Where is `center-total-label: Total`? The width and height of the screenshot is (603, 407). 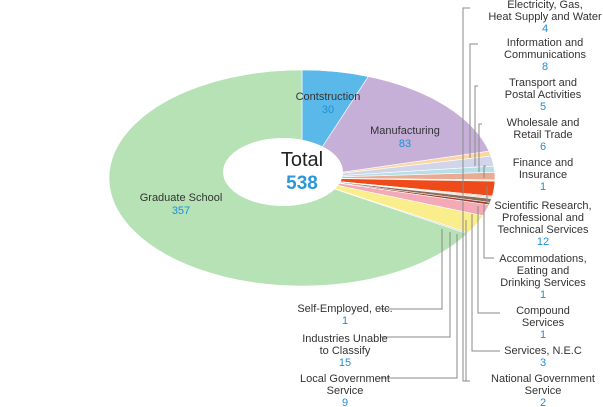
center-total-label: Total is located at coordinates (302, 160).